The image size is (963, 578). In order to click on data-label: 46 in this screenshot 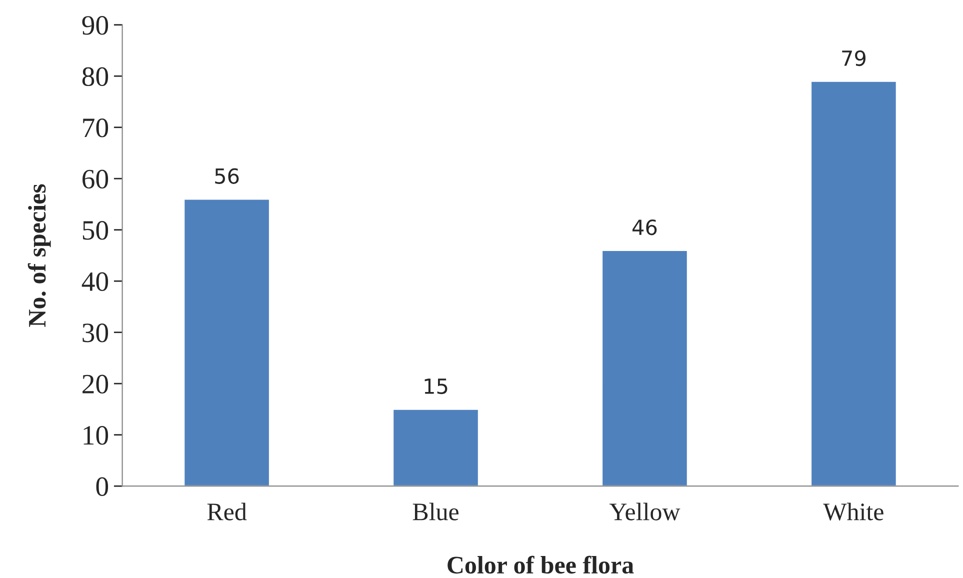, I will do `click(644, 227)`.